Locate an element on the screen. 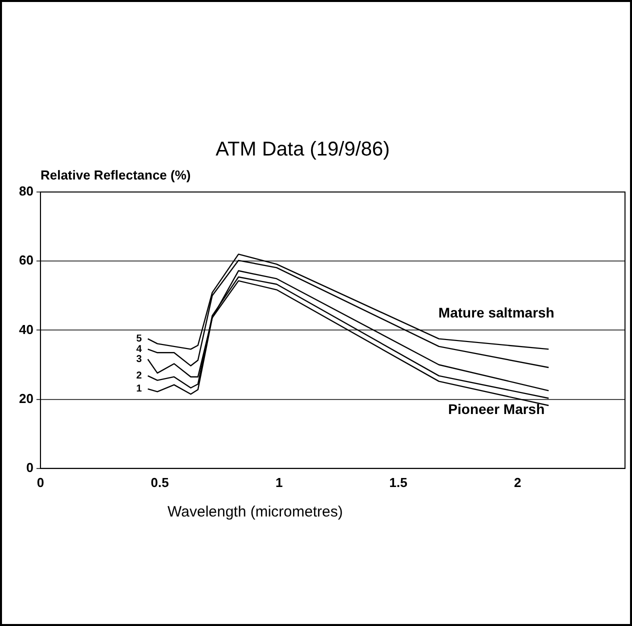 The height and width of the screenshot is (626, 632). x-tick-label: 2 is located at coordinates (518, 482).